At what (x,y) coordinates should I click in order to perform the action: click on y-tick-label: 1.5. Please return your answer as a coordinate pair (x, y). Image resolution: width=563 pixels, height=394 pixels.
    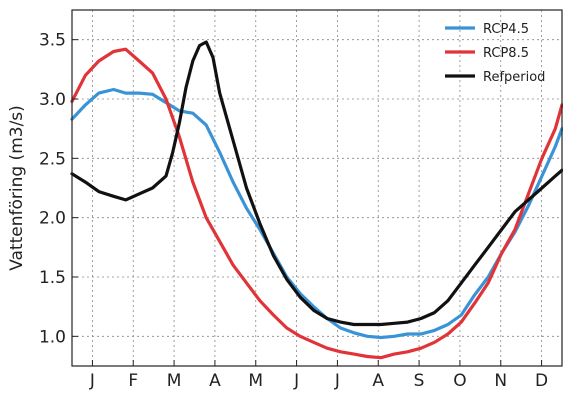
    Looking at the image, I should click on (52, 278).